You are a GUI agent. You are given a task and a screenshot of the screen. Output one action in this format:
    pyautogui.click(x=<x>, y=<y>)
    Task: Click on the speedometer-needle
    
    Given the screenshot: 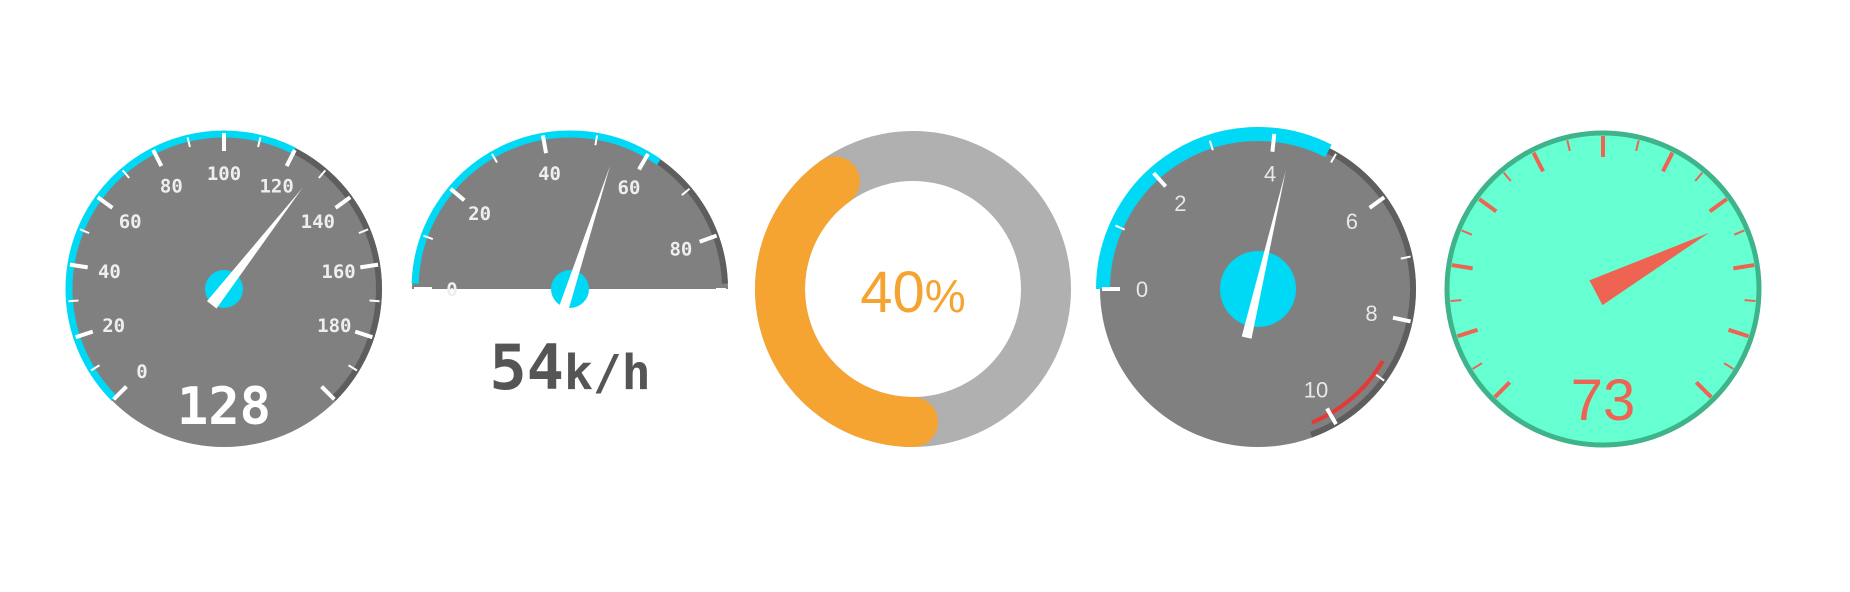 What is the action you would take?
    pyautogui.click(x=254, y=248)
    